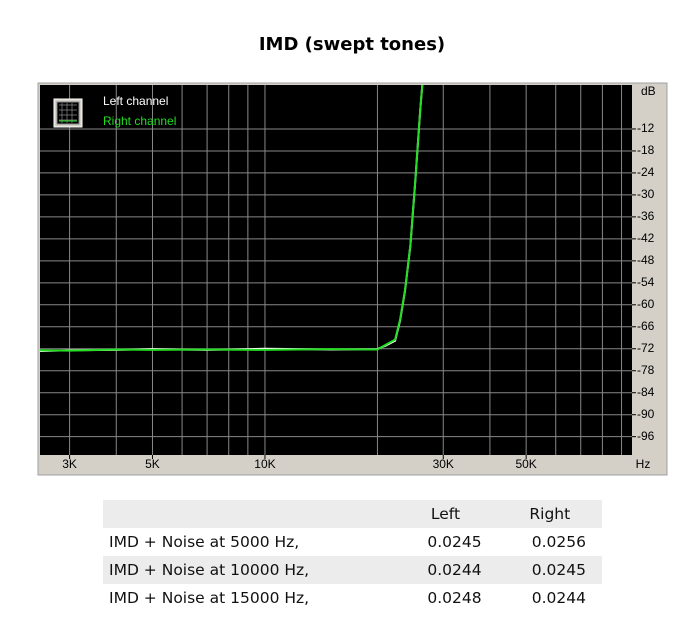 The image size is (699, 644). I want to click on cell: 0.0248, so click(454, 598).